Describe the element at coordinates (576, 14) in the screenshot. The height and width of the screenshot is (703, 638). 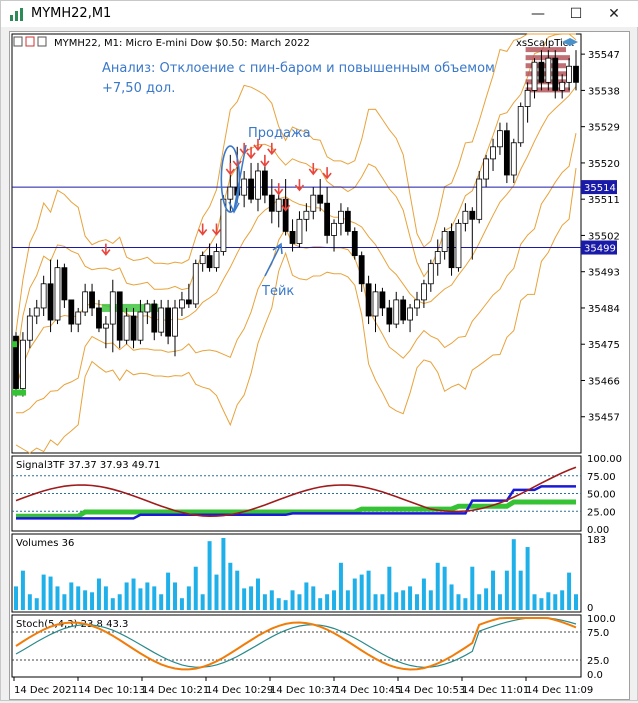
I see `maximize-button: ☐` at that location.